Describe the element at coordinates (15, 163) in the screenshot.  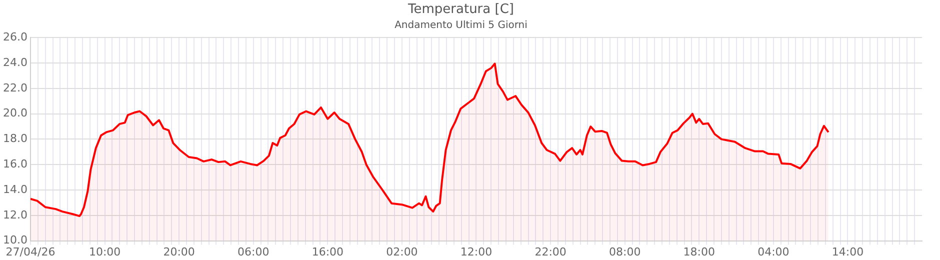
I see `y-tick-label: 16.0` at that location.